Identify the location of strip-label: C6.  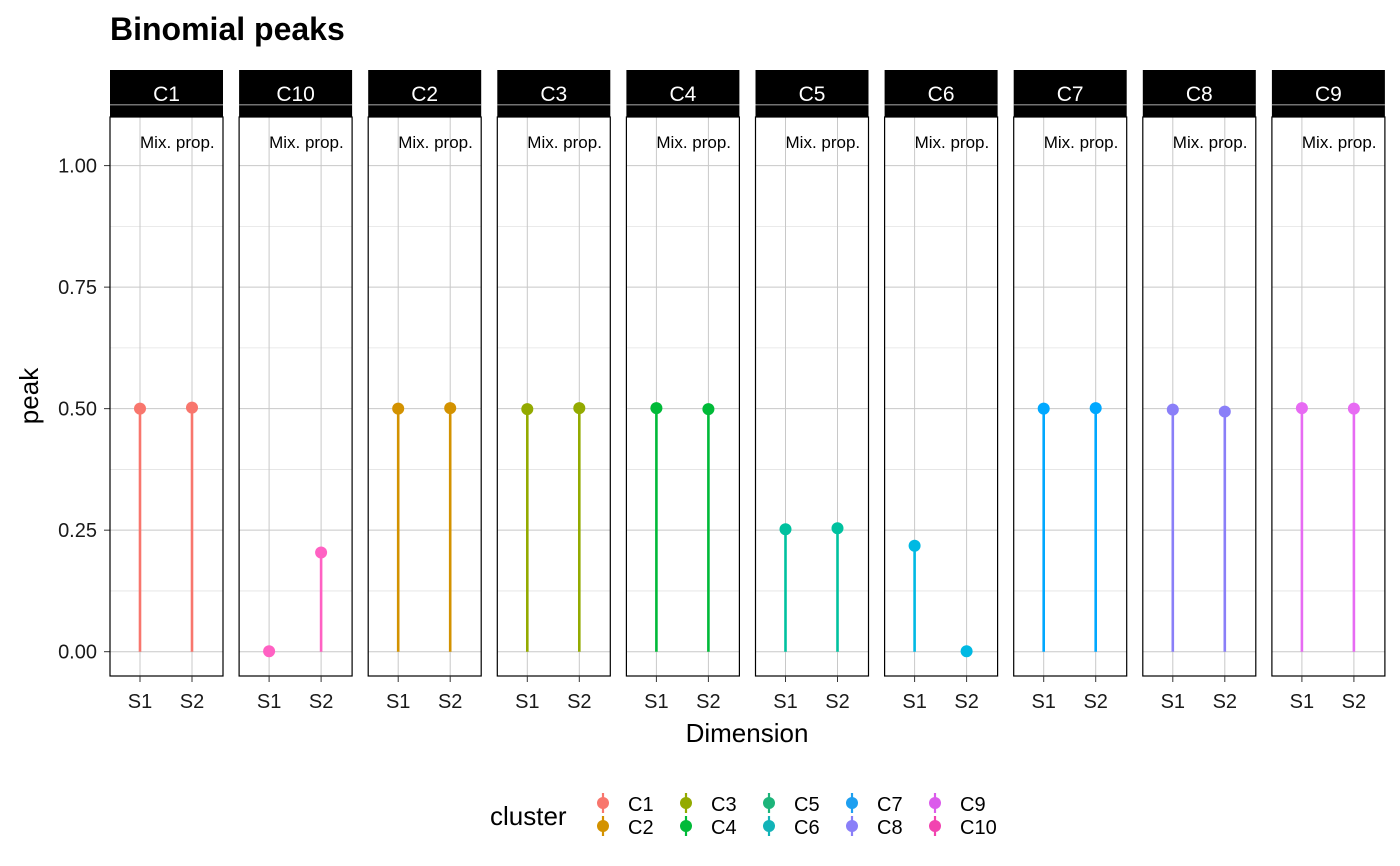
(941, 94).